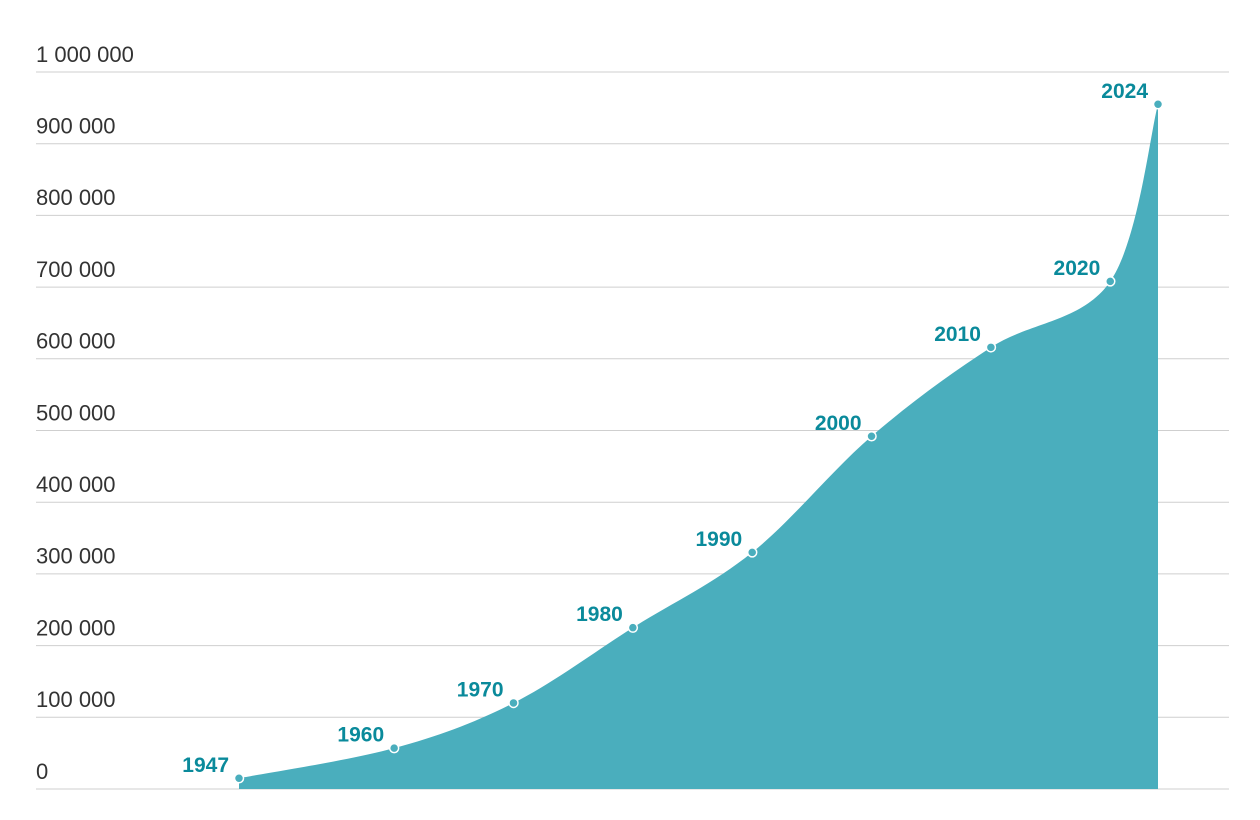 The image size is (1260, 820). What do you see at coordinates (1077, 268) in the screenshot?
I see `point-label: 2020` at bounding box center [1077, 268].